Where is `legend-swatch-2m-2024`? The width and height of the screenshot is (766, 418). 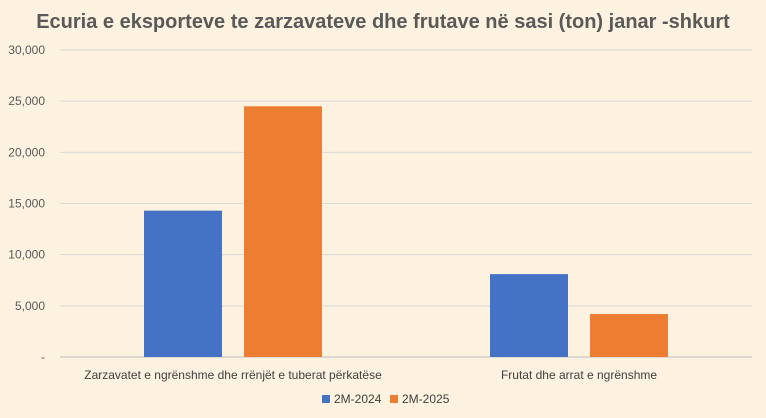 legend-swatch-2m-2024 is located at coordinates (326, 399).